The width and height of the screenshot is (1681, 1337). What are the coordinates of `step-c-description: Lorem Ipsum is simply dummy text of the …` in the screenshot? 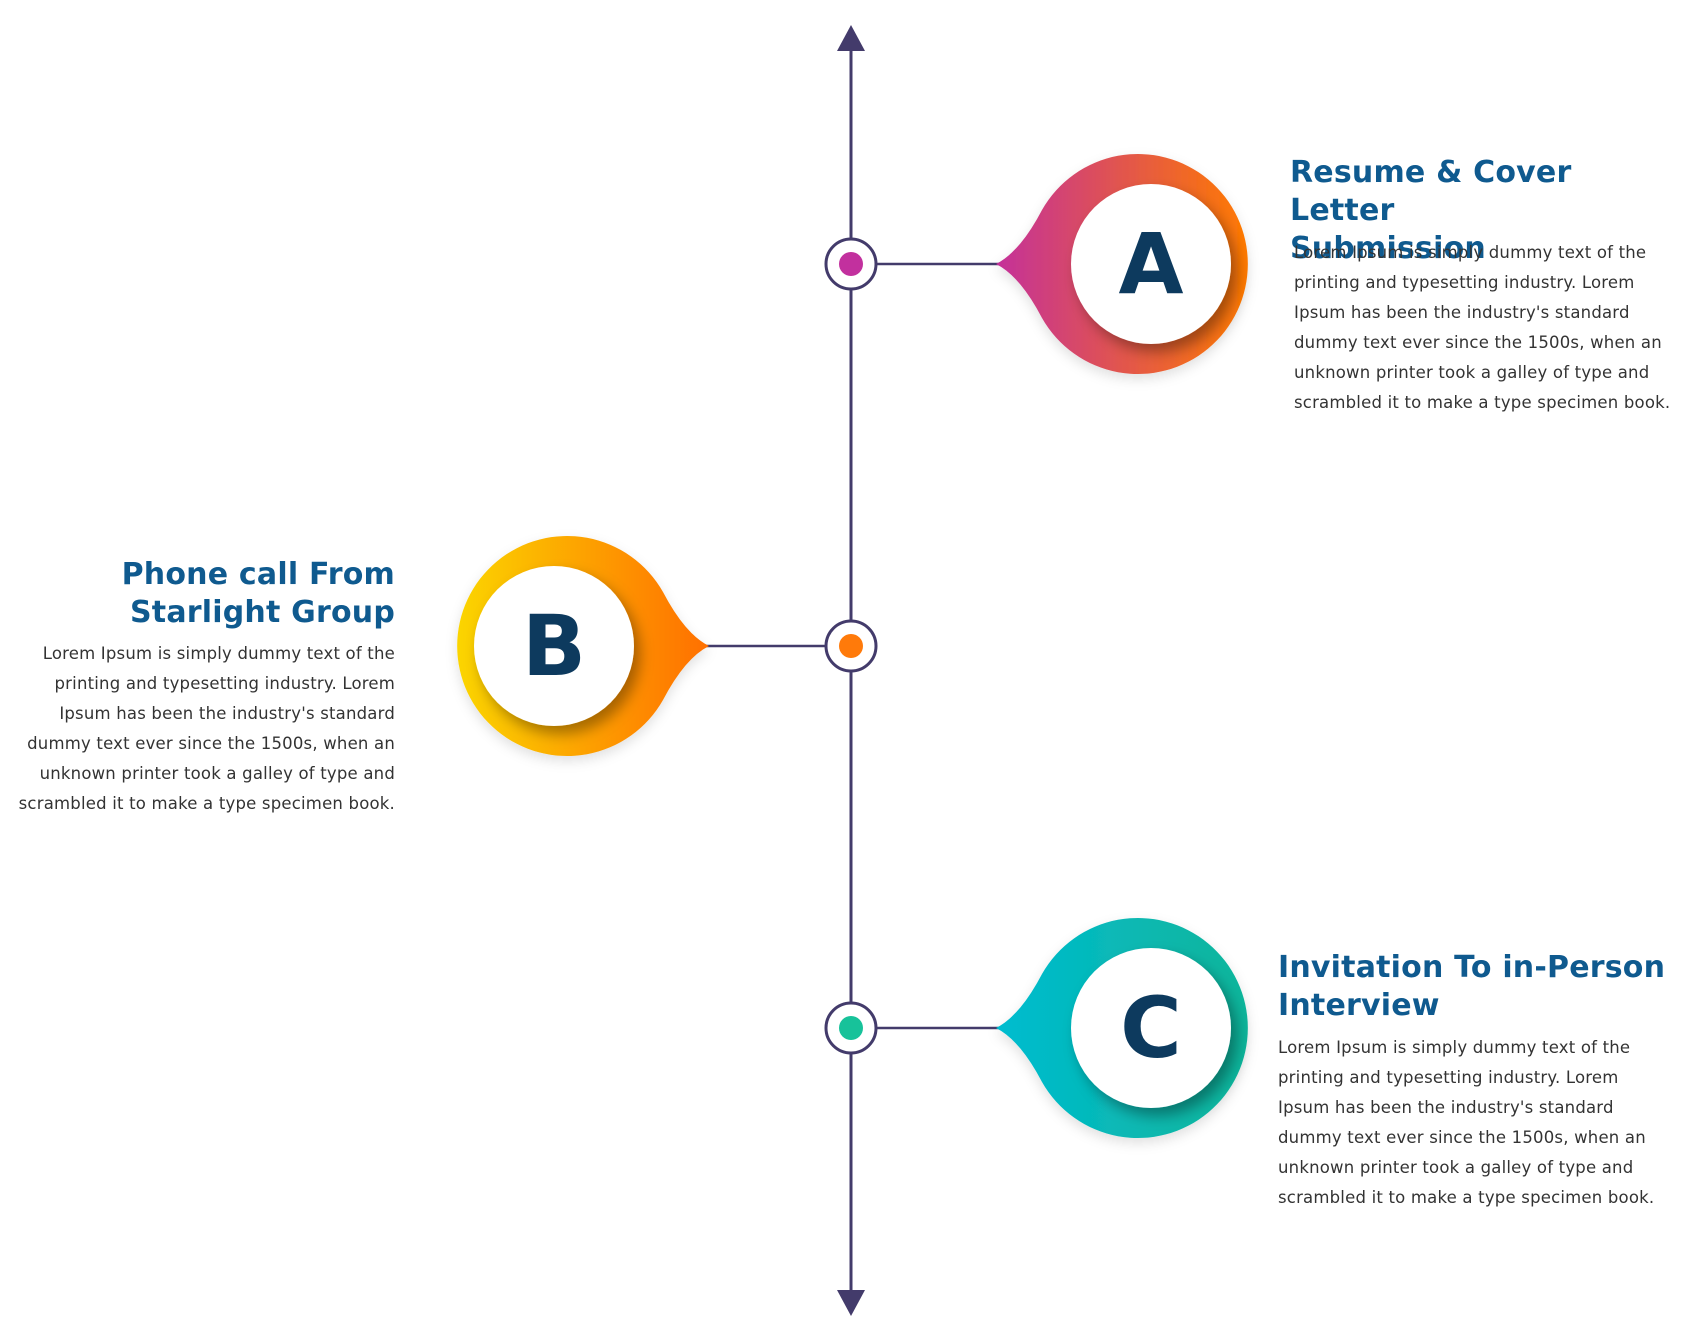 It's located at (1466, 1122).